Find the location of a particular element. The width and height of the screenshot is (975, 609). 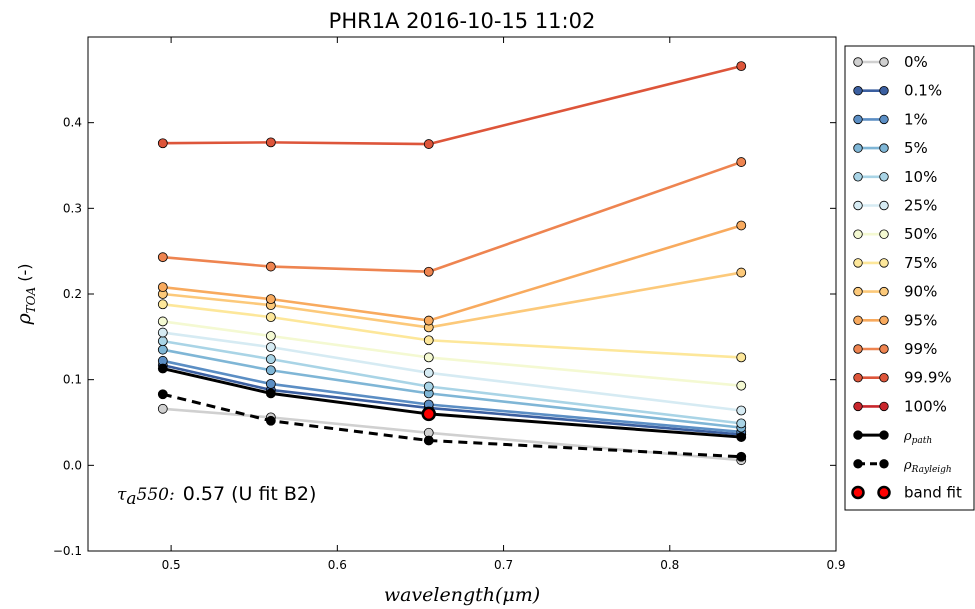

annotation-num: 550 is located at coordinates (153, 495).